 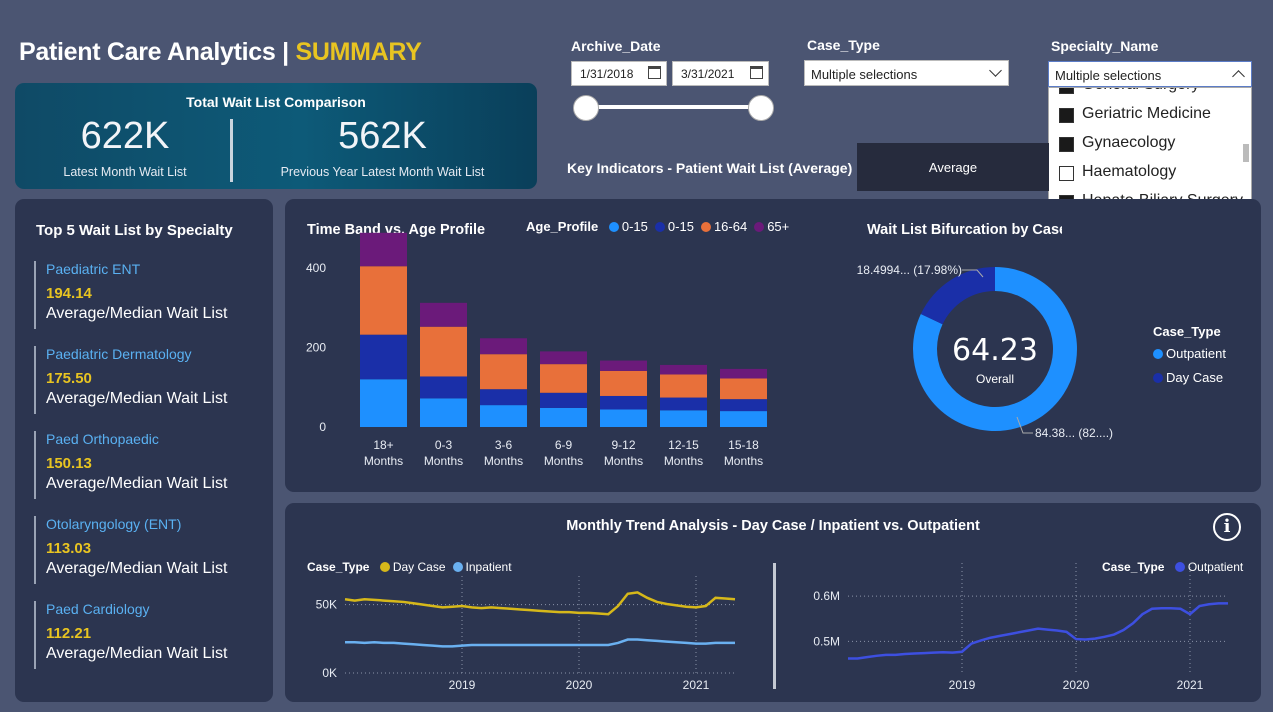 I want to click on slider-start-handle, so click(x=586, y=108).